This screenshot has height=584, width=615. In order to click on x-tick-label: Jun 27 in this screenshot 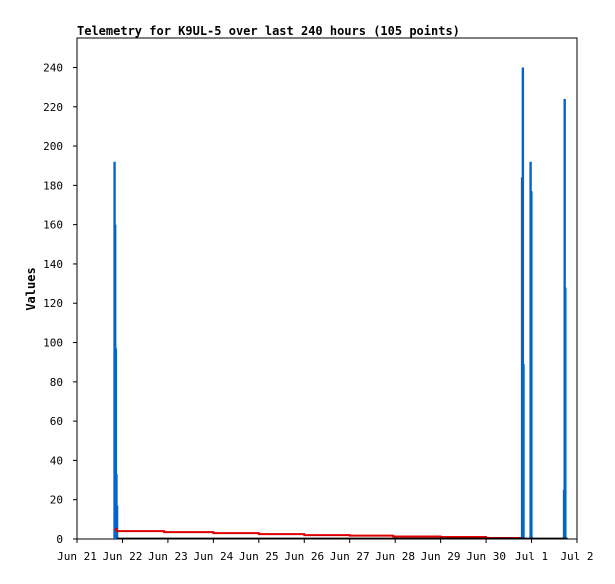, I will do `click(350, 556)`.